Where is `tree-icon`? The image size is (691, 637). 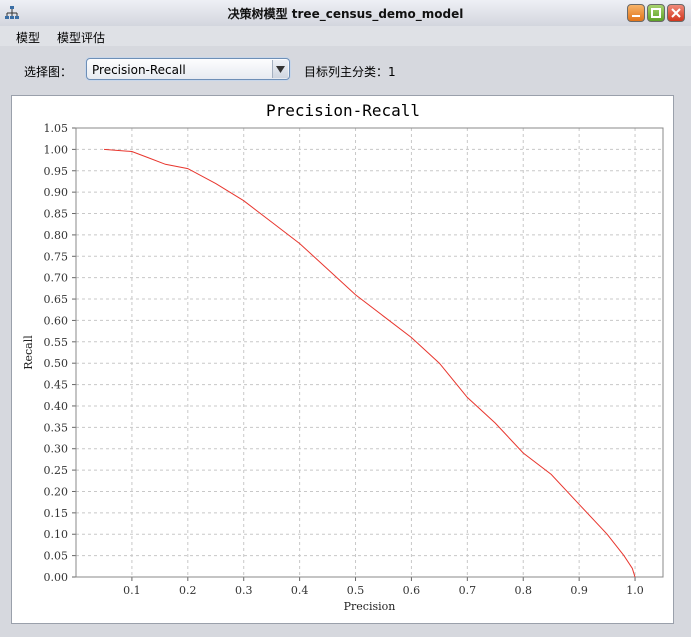 tree-icon is located at coordinates (12, 12).